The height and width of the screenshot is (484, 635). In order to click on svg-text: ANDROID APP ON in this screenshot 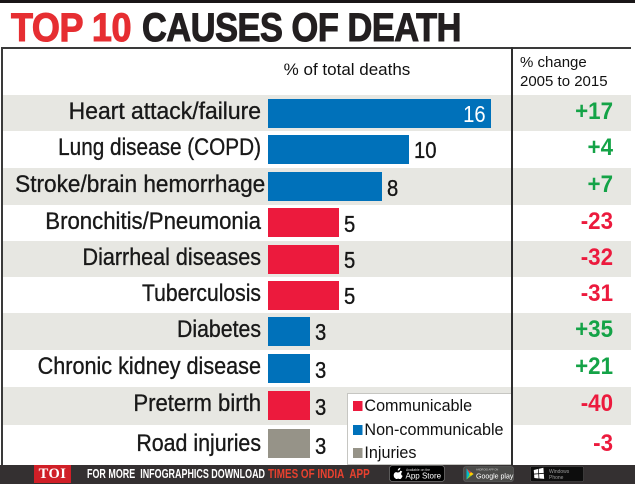, I will do `click(487, 470)`.